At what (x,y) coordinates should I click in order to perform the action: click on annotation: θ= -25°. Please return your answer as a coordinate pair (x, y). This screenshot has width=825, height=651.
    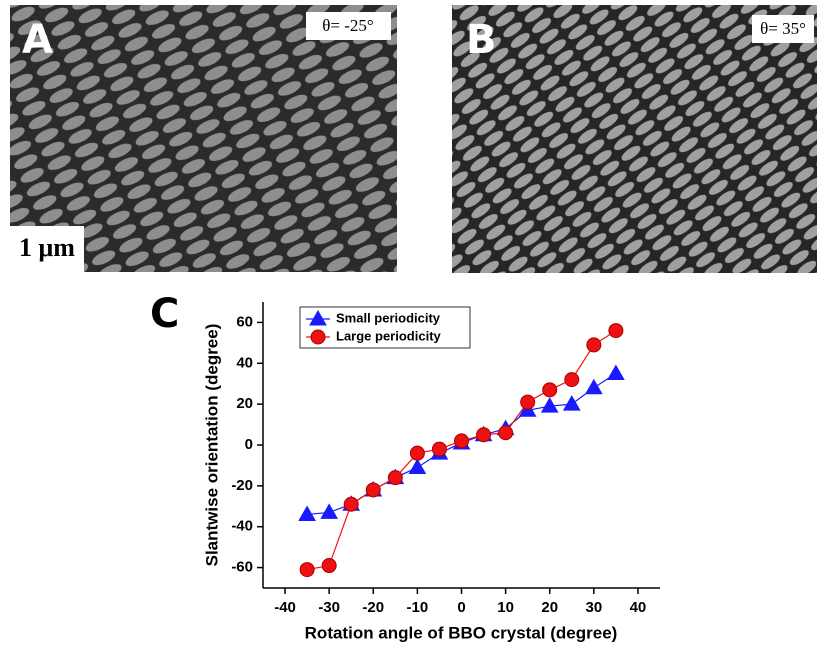
    Looking at the image, I should click on (347, 25).